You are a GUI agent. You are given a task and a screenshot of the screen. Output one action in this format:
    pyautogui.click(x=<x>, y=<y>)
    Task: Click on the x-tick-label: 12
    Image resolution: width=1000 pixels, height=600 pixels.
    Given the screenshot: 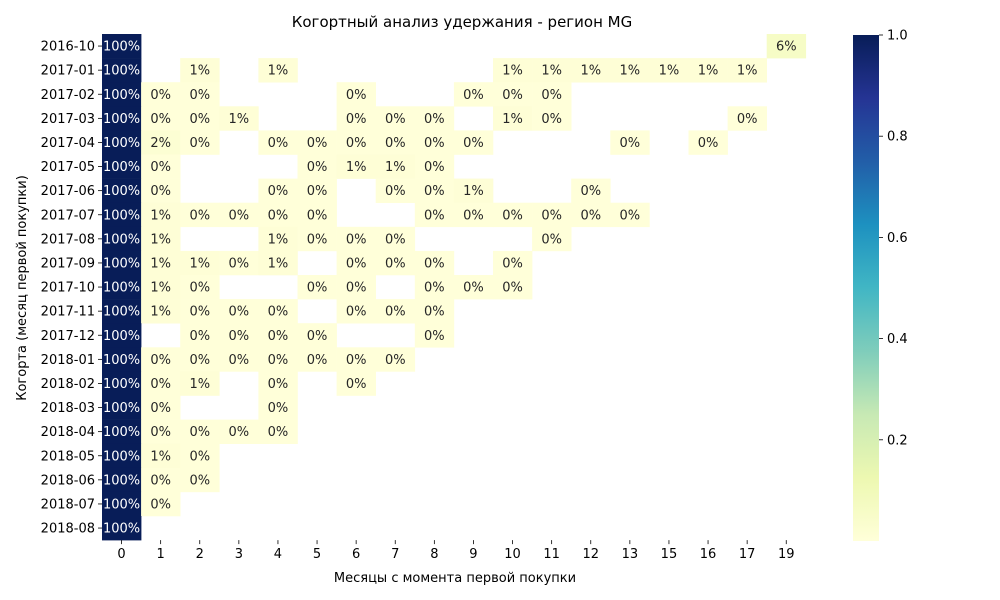 What is the action you would take?
    pyautogui.click(x=590, y=554)
    